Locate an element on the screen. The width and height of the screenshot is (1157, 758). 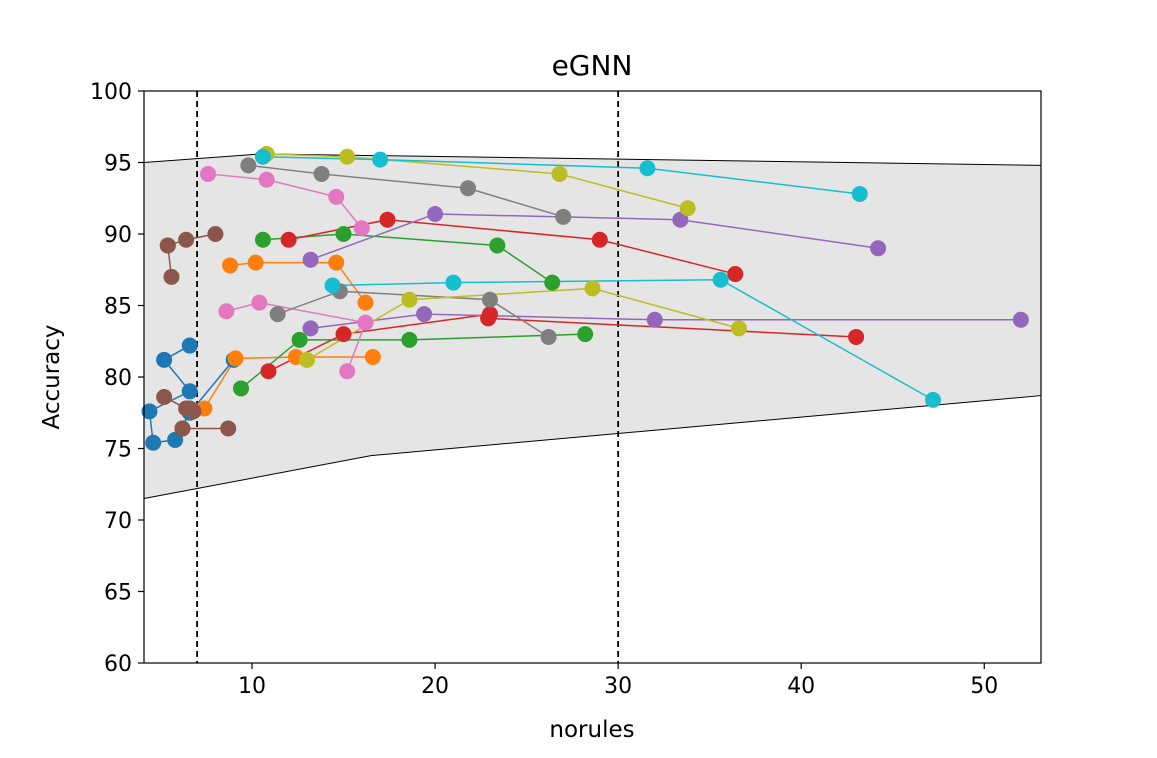
x-axis-title: norules is located at coordinates (591, 730).